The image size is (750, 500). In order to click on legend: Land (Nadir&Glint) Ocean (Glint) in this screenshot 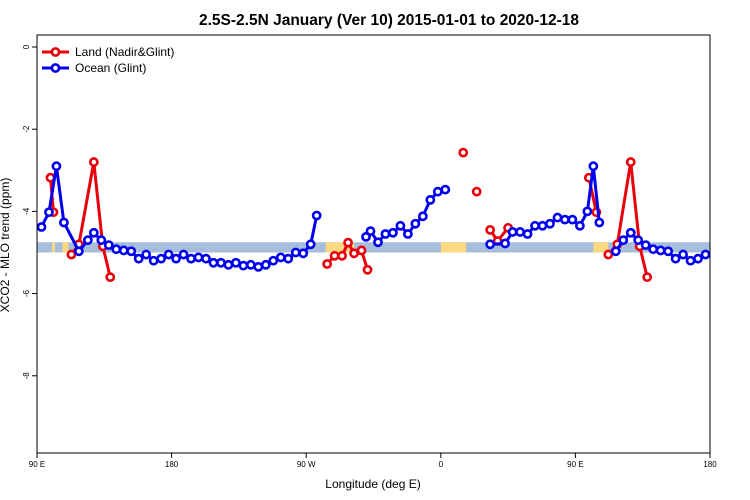, I will do `click(108, 60)`.